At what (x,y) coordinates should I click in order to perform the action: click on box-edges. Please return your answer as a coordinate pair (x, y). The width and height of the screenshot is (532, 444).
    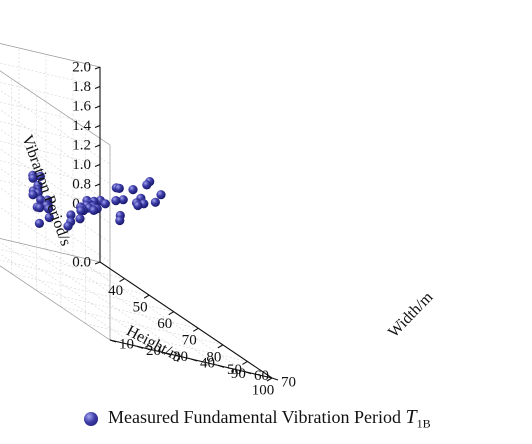
    Looking at the image, I should click on (55, 192).